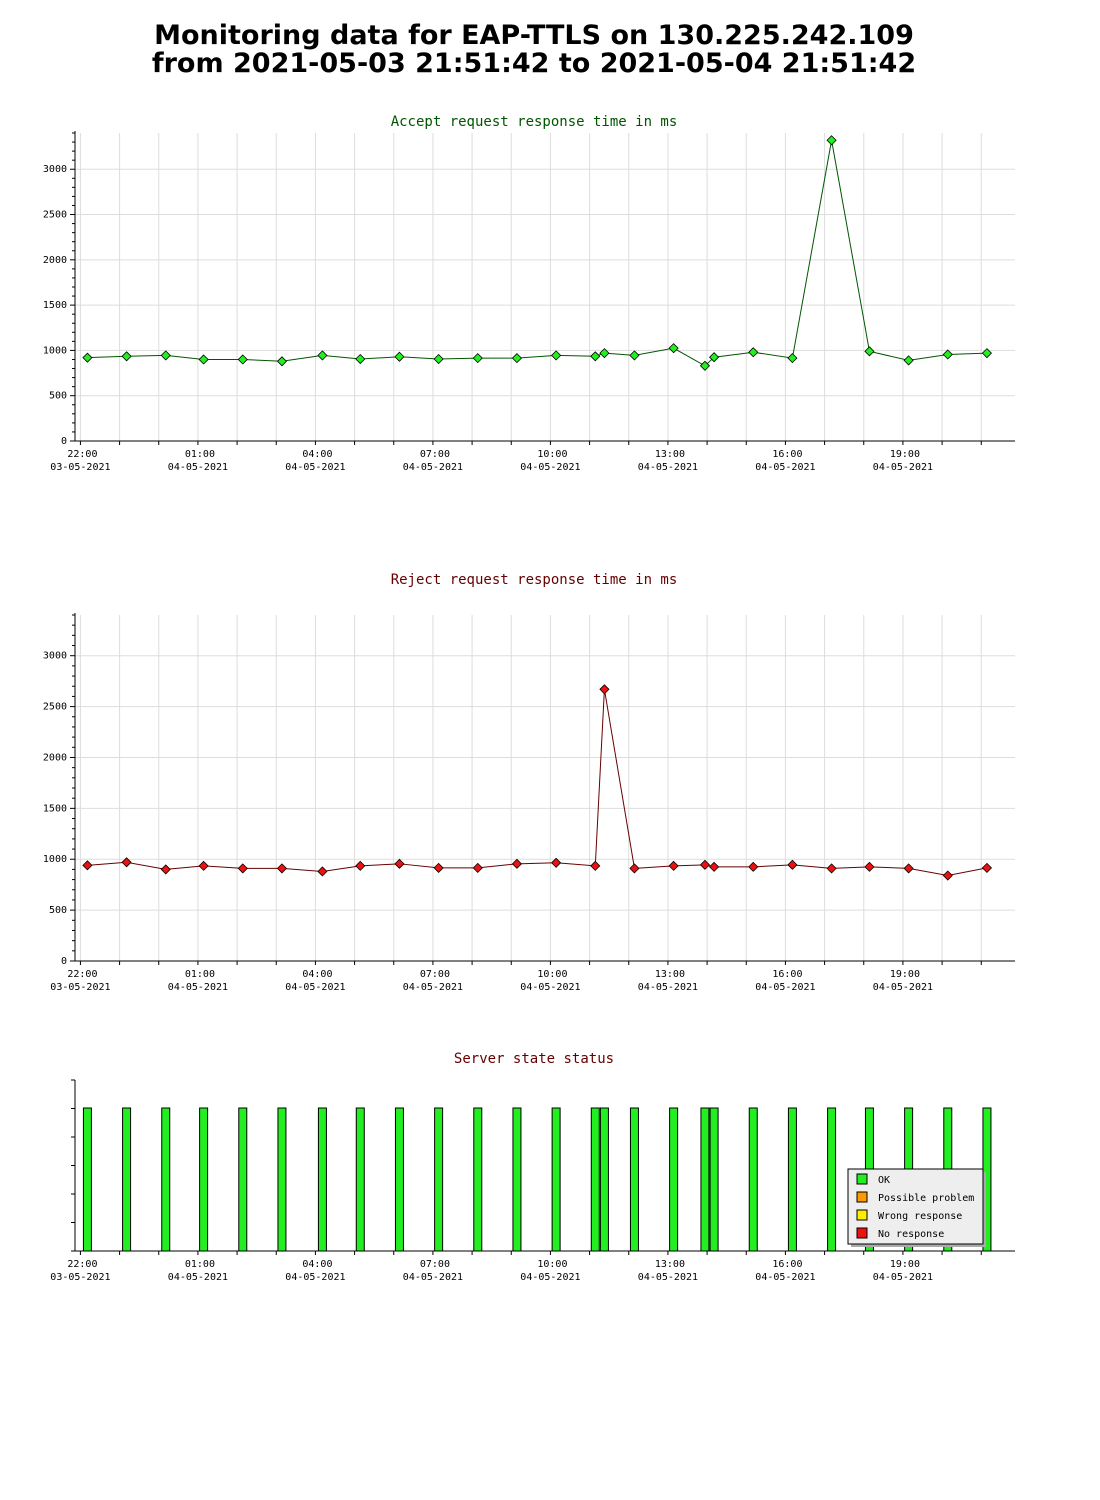 The image size is (1100, 1500). I want to click on accept-series-line, so click(537, 253).